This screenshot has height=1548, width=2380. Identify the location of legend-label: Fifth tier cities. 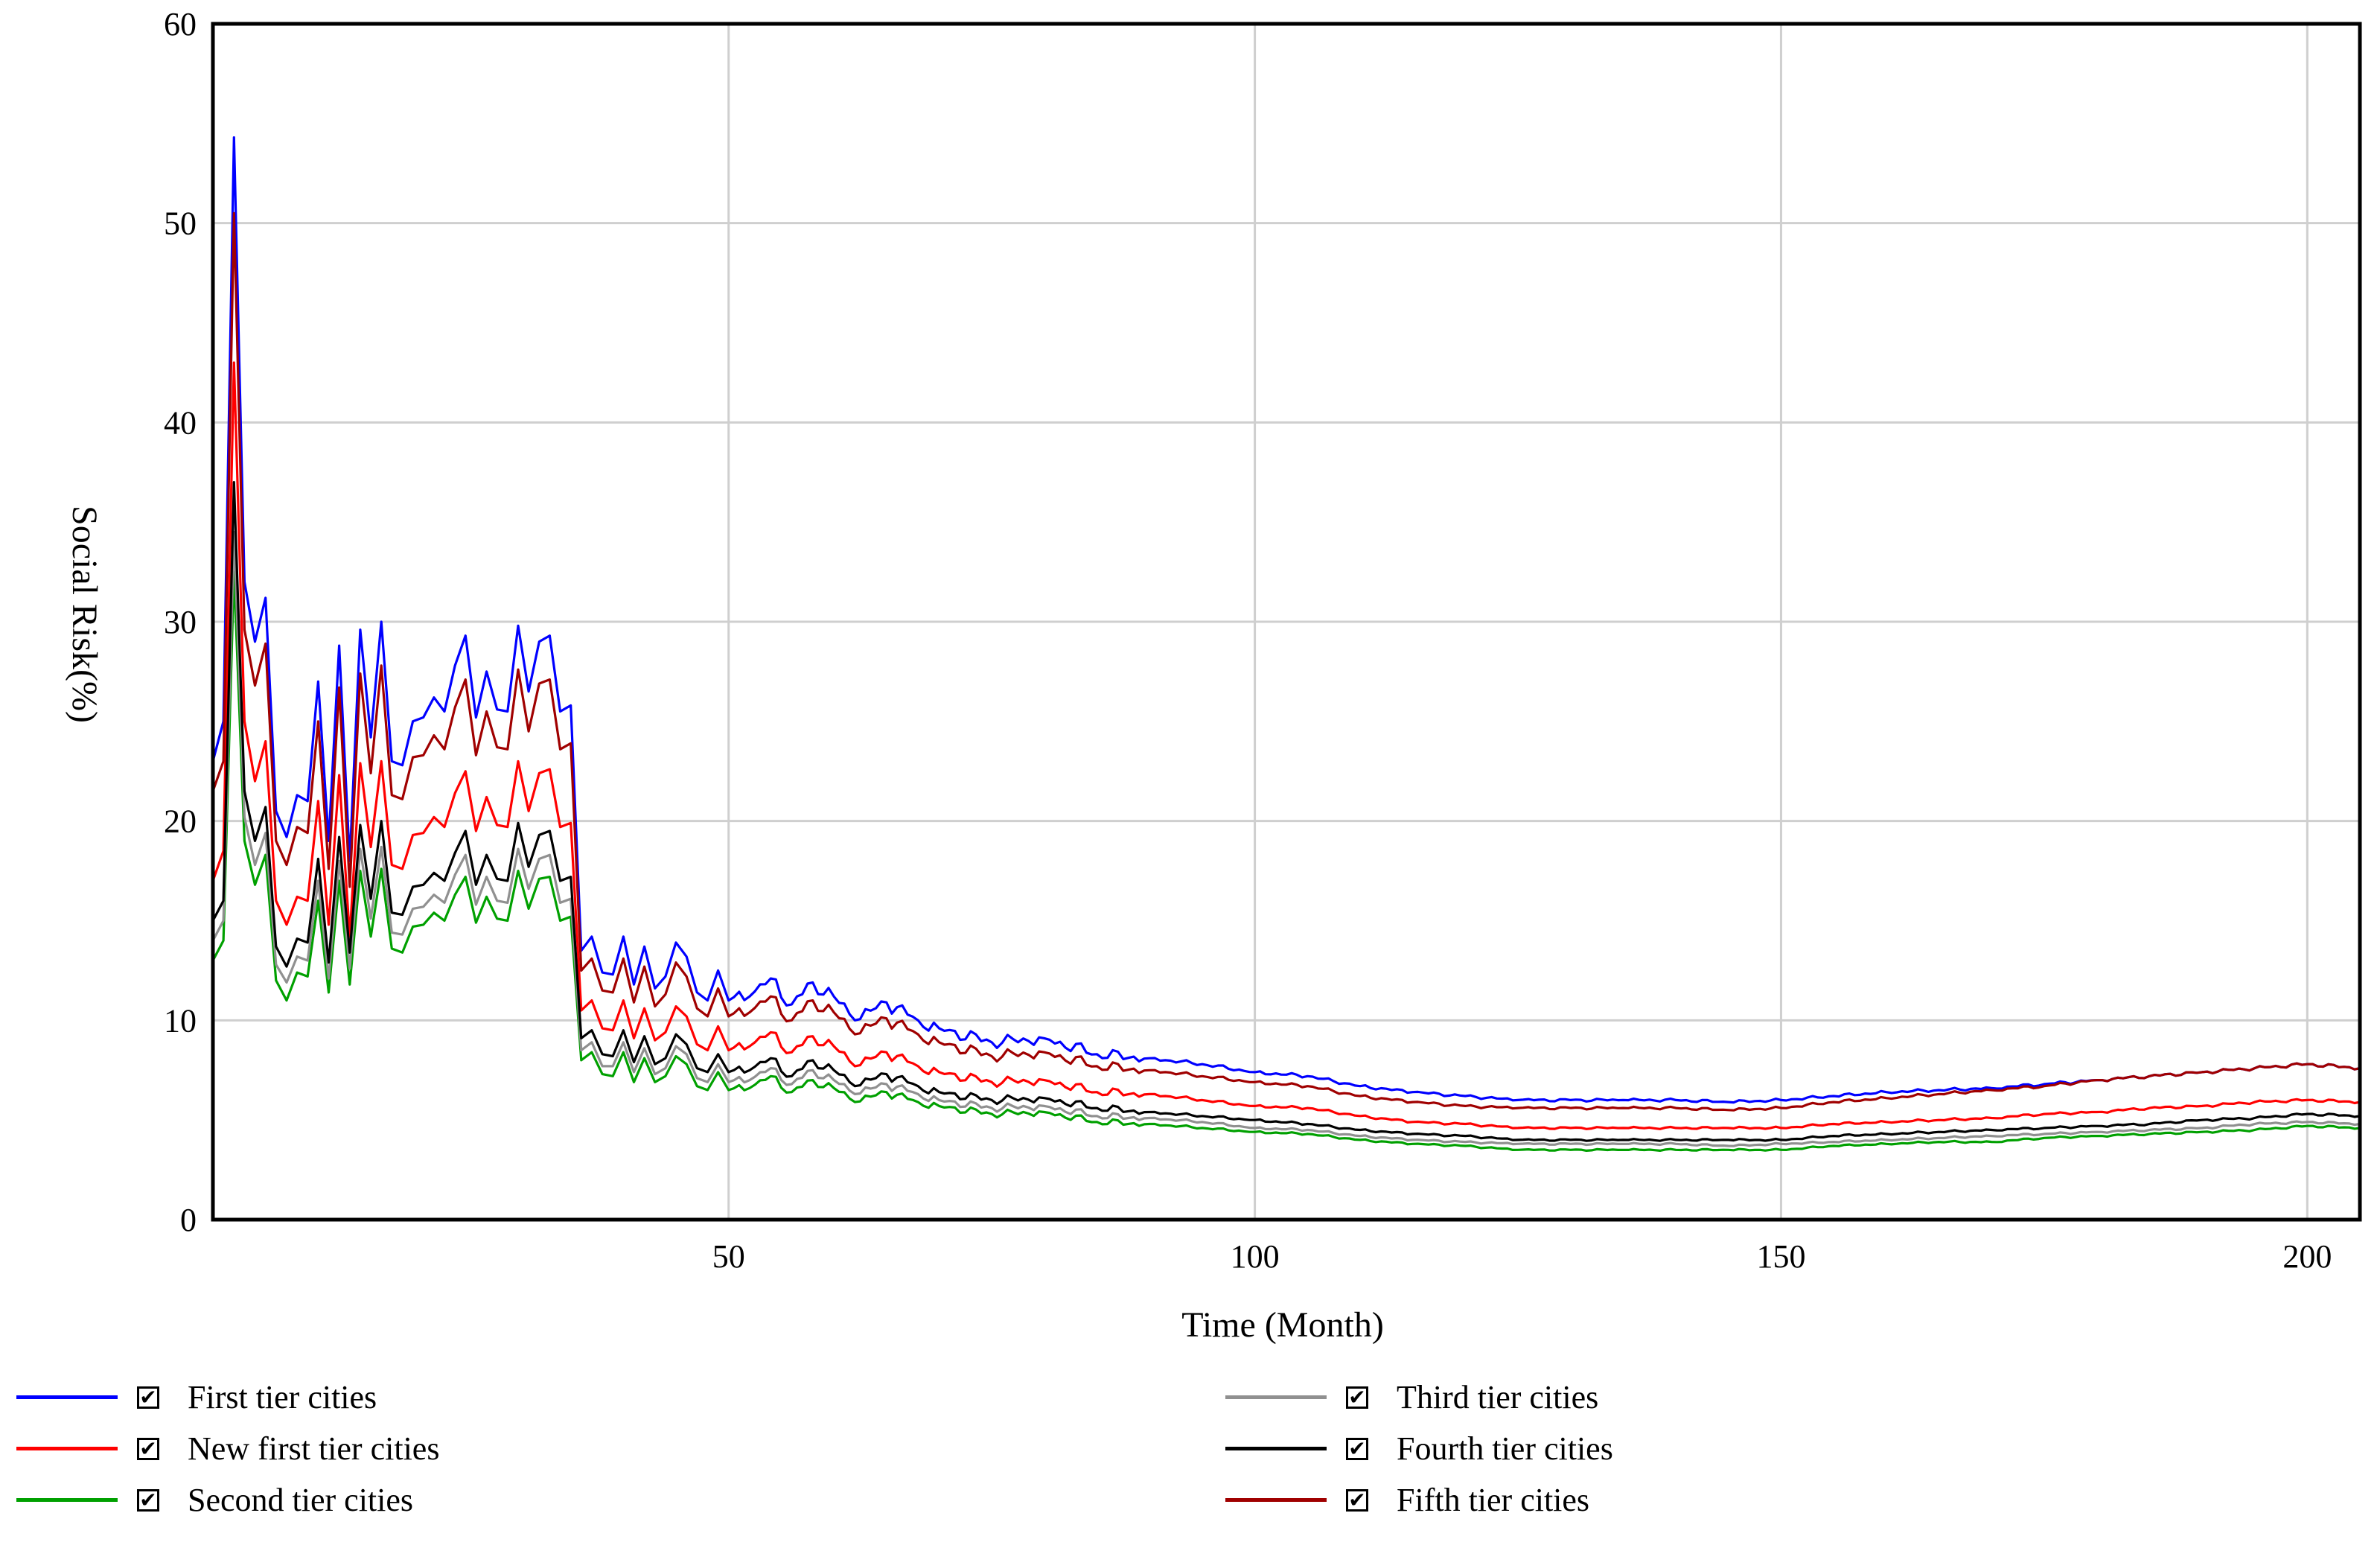
(1493, 1500).